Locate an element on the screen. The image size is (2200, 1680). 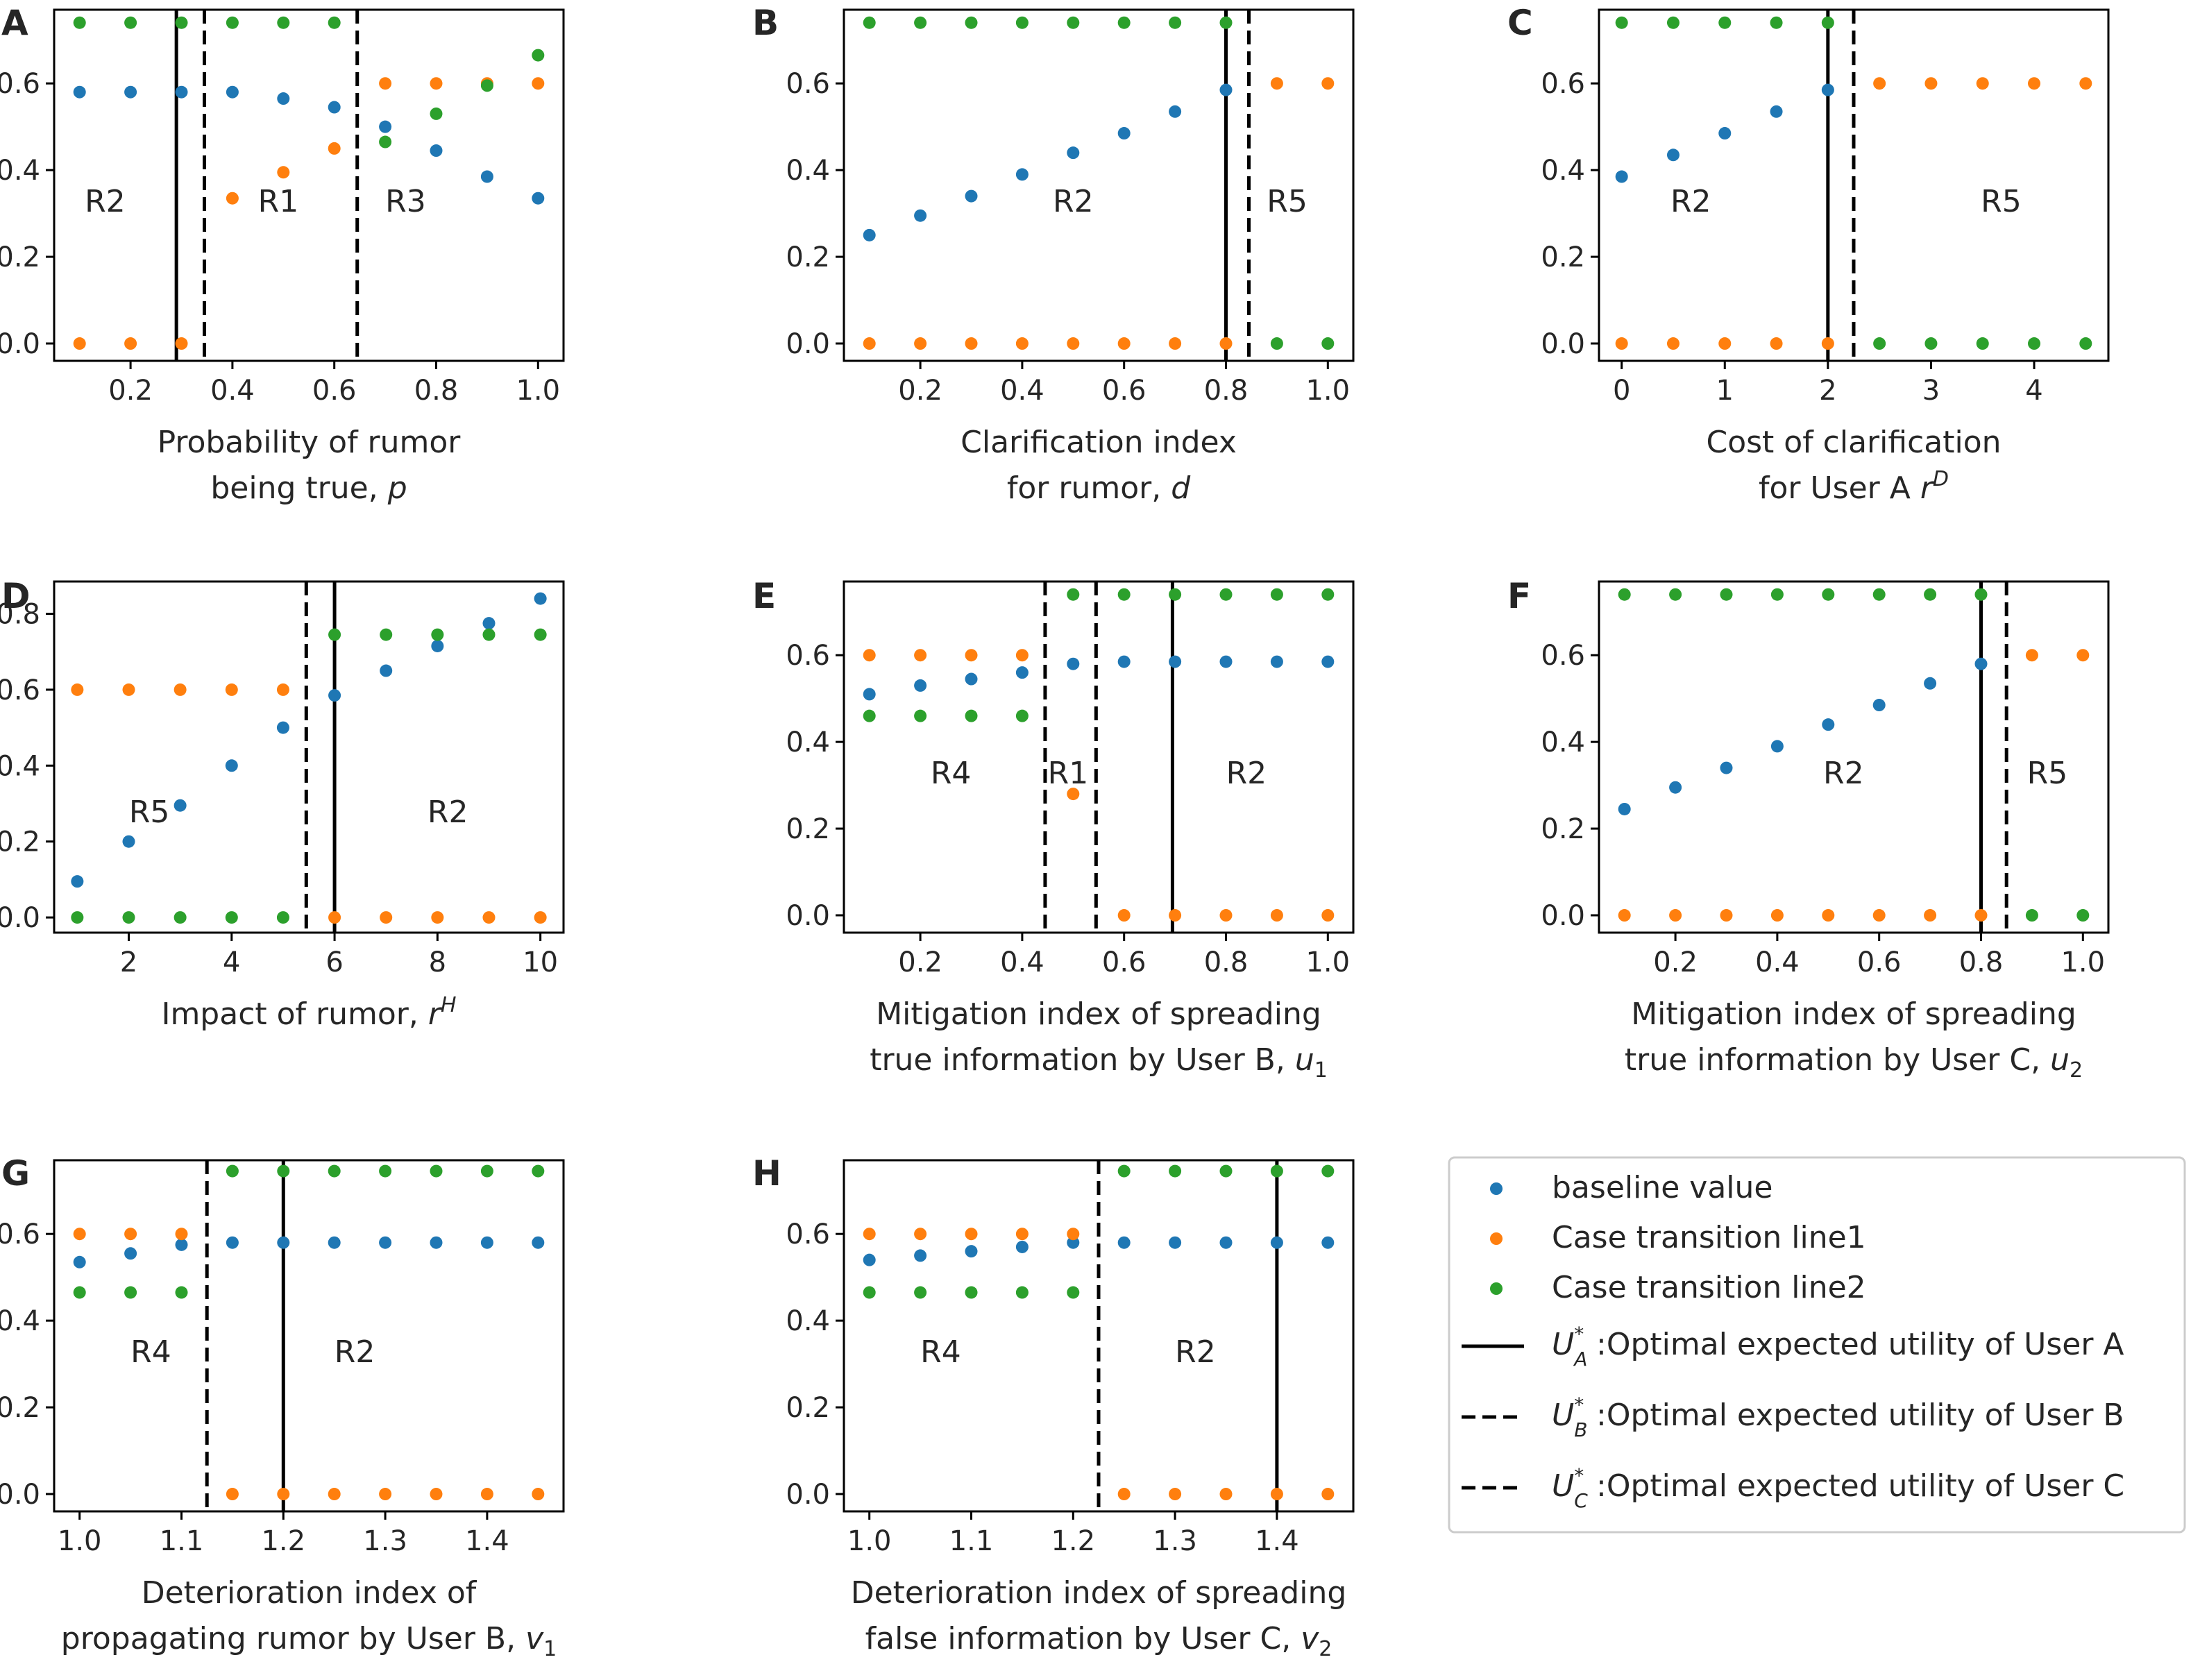
legend-line1-label: Case transition line1 is located at coordinates (1709, 1237).